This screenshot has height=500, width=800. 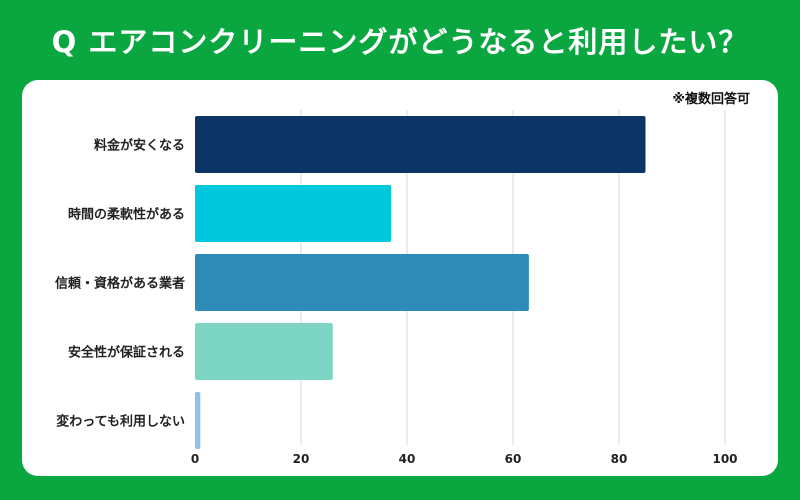 I want to click on multiple-answers-note: ※複数回答可, so click(x=711, y=99).